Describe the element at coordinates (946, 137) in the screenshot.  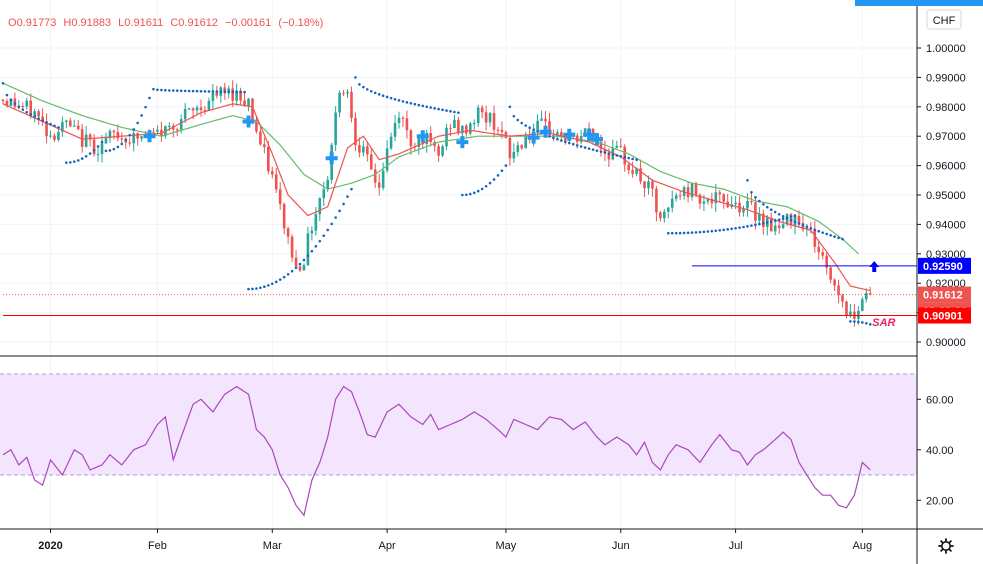
I see `price-tick-label: 0.97000` at that location.